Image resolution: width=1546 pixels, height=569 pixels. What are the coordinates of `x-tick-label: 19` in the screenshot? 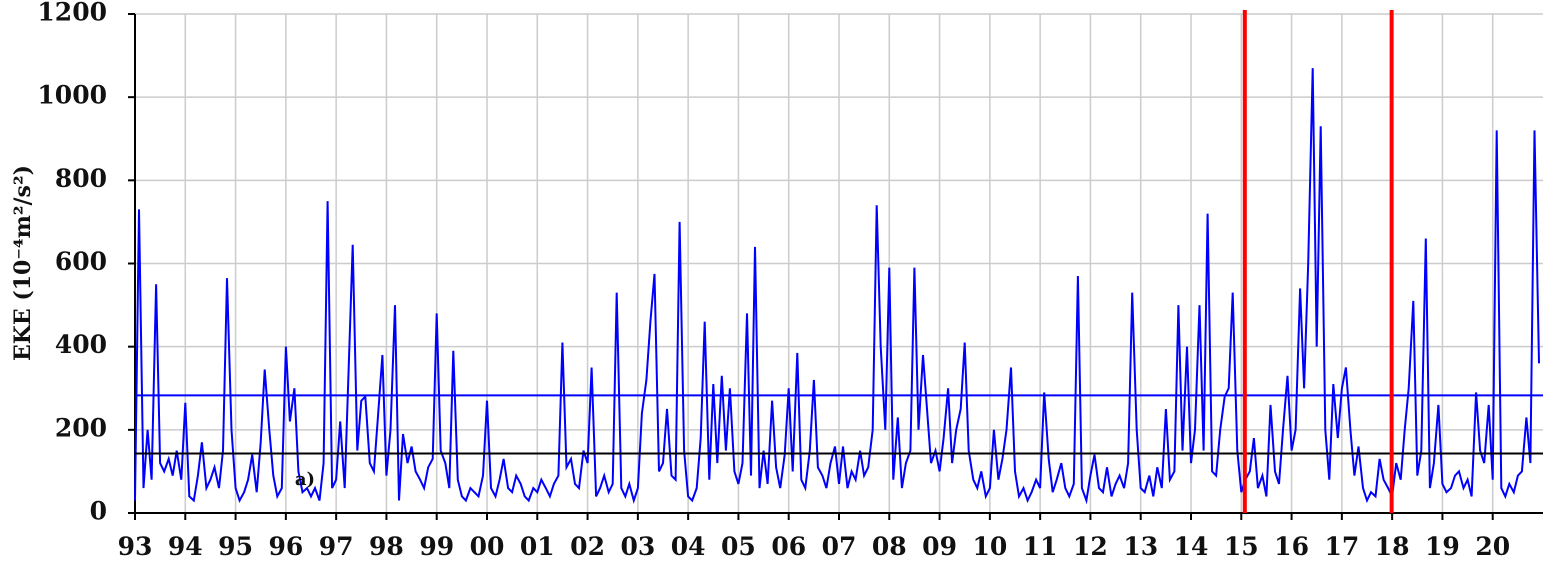 It's located at (1442, 546).